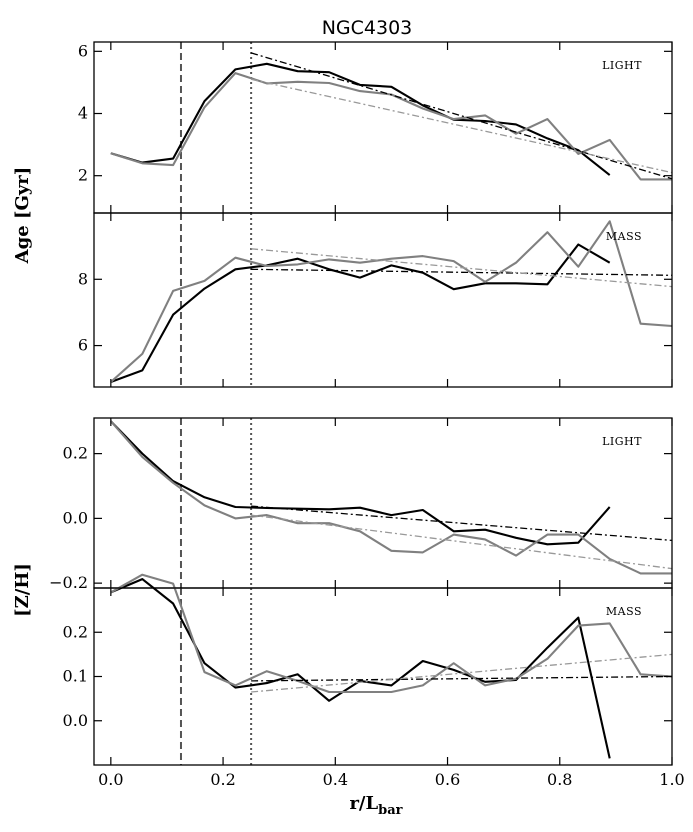 Image resolution: width=693 pixels, height=832 pixels. I want to click on y-tick-label-3-1: 0.1, so click(75, 676).